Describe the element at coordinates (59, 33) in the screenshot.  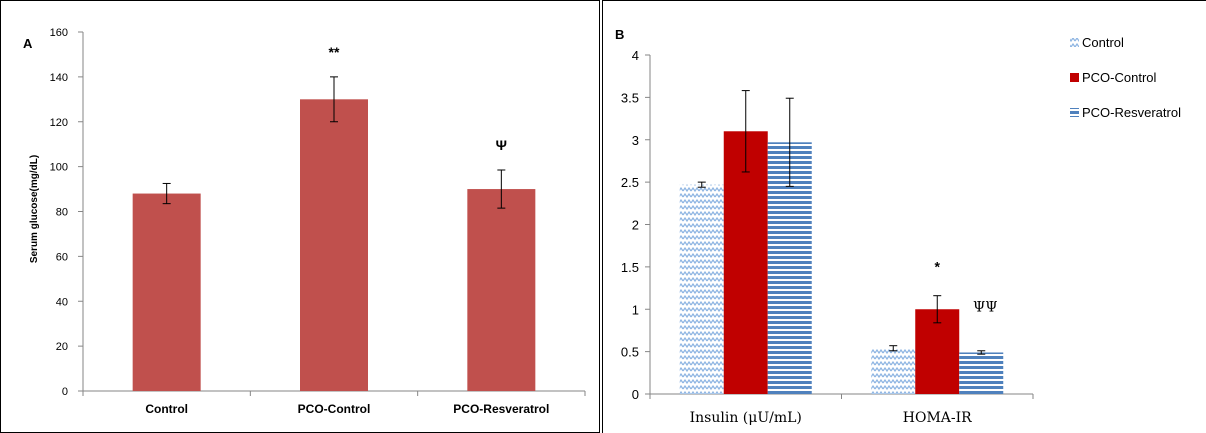
I see `y-tick-label: 160` at that location.